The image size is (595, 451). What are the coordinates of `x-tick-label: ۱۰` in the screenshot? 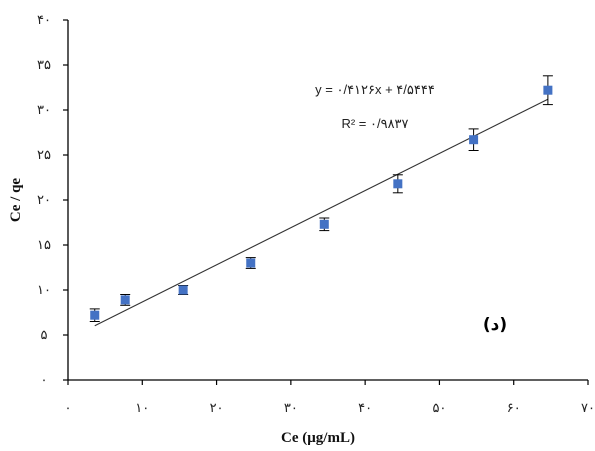 It's located at (142, 407).